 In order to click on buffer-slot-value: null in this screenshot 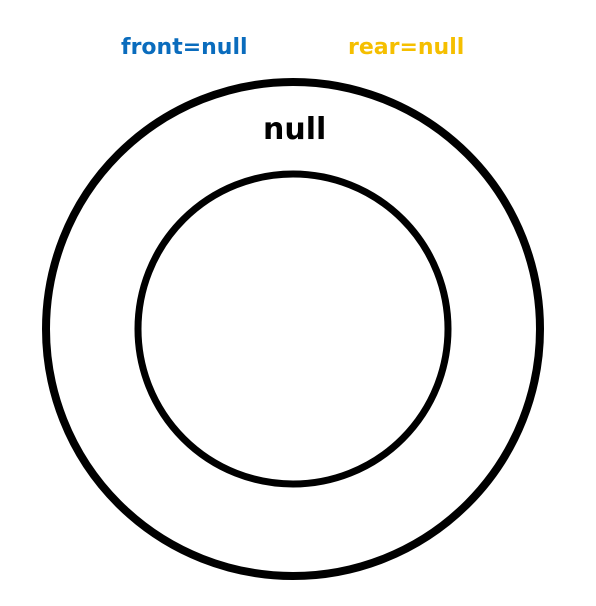, I will do `click(295, 129)`.